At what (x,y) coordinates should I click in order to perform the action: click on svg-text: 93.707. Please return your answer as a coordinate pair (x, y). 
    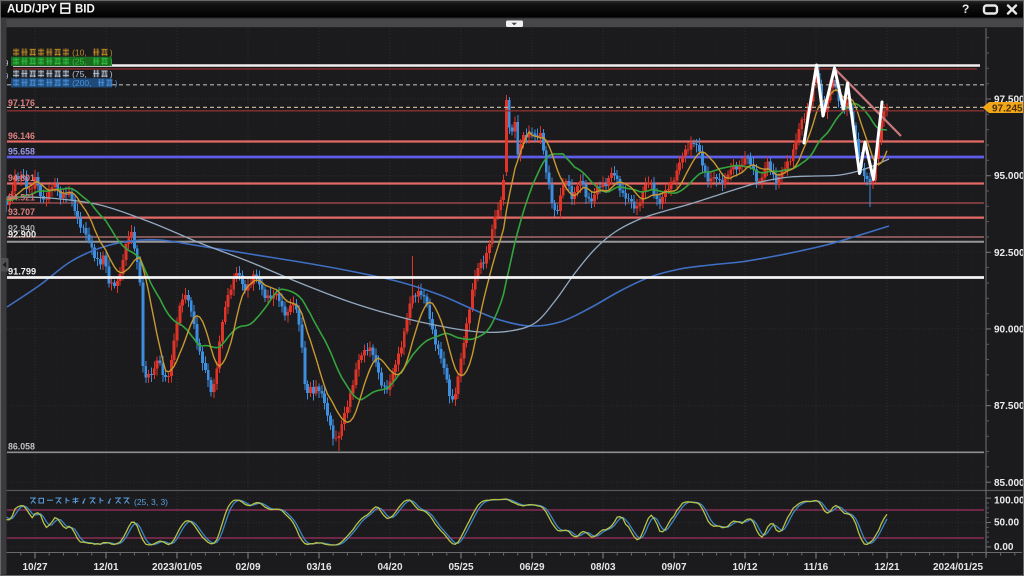
    Looking at the image, I should click on (21, 212).